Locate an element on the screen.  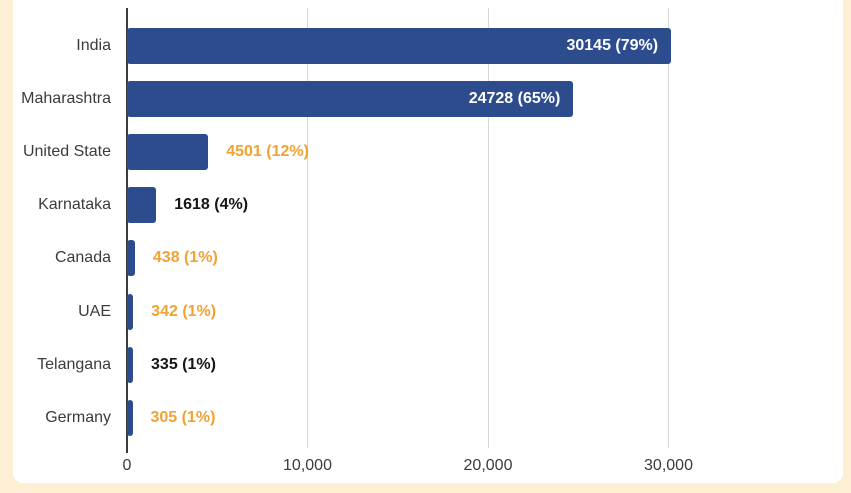
value-label: 438 (1%) is located at coordinates (185, 258).